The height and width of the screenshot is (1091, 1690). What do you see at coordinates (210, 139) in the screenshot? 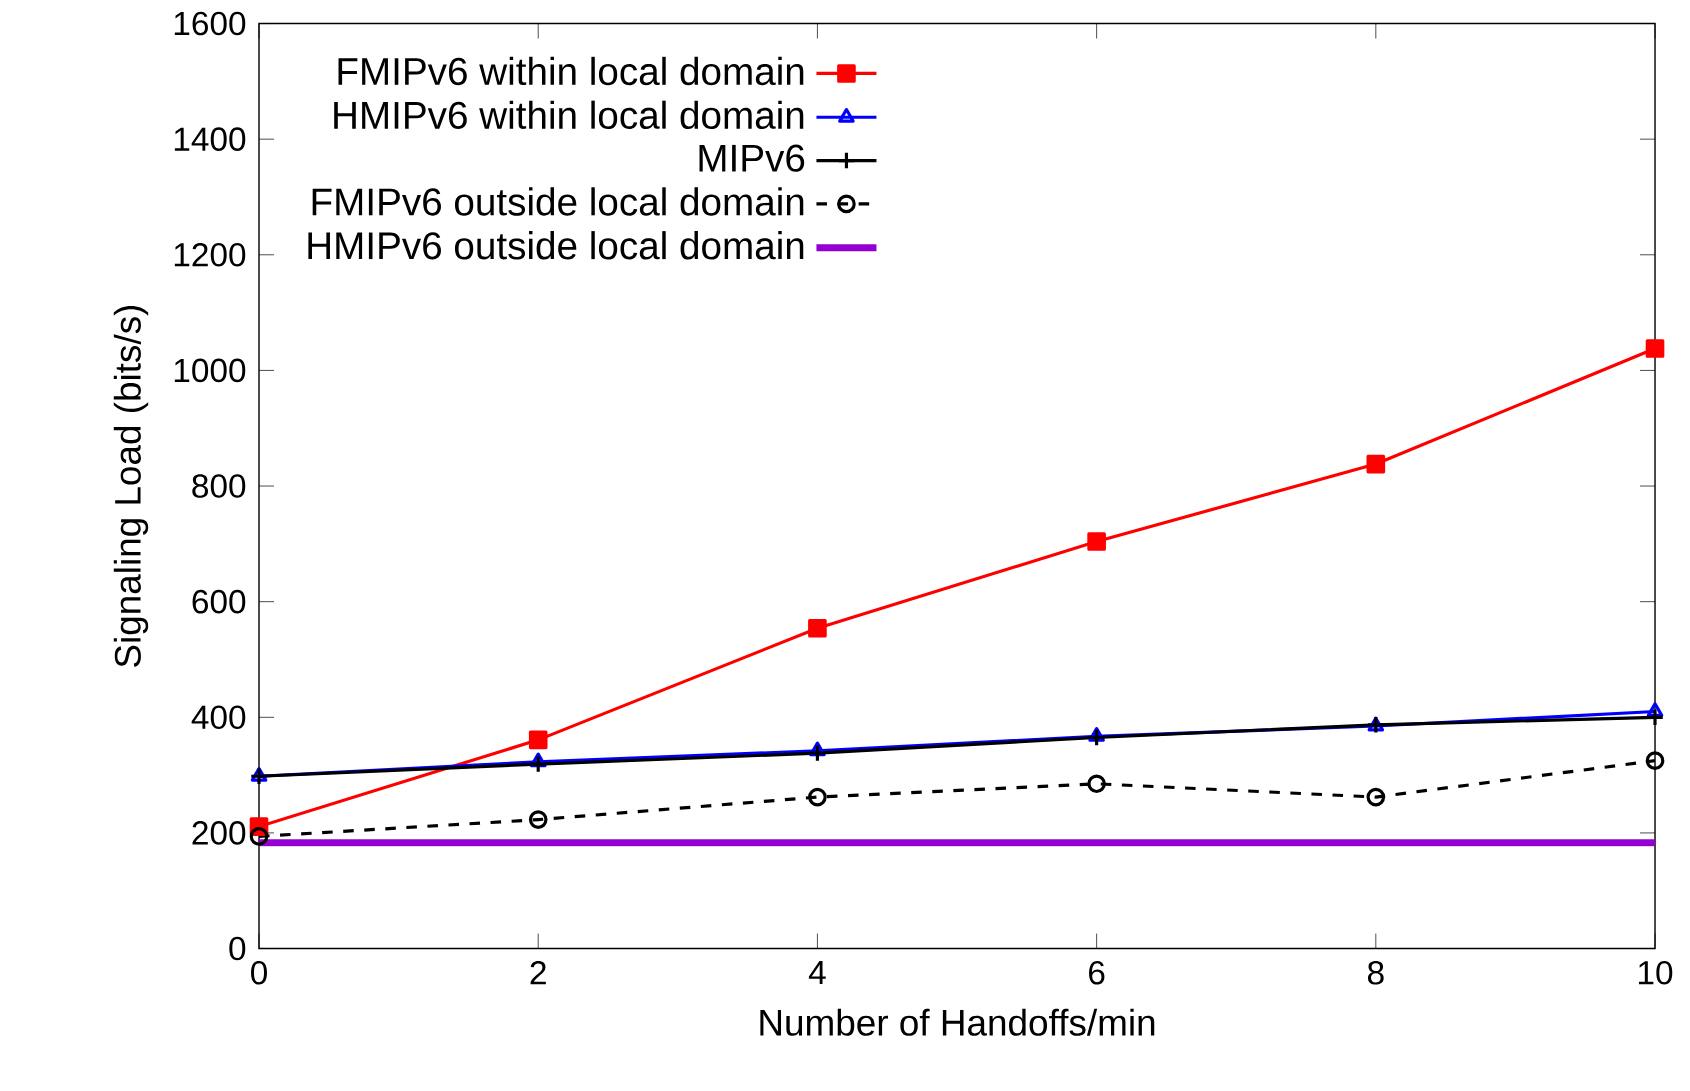
I see `y-tick-label: 1400` at bounding box center [210, 139].